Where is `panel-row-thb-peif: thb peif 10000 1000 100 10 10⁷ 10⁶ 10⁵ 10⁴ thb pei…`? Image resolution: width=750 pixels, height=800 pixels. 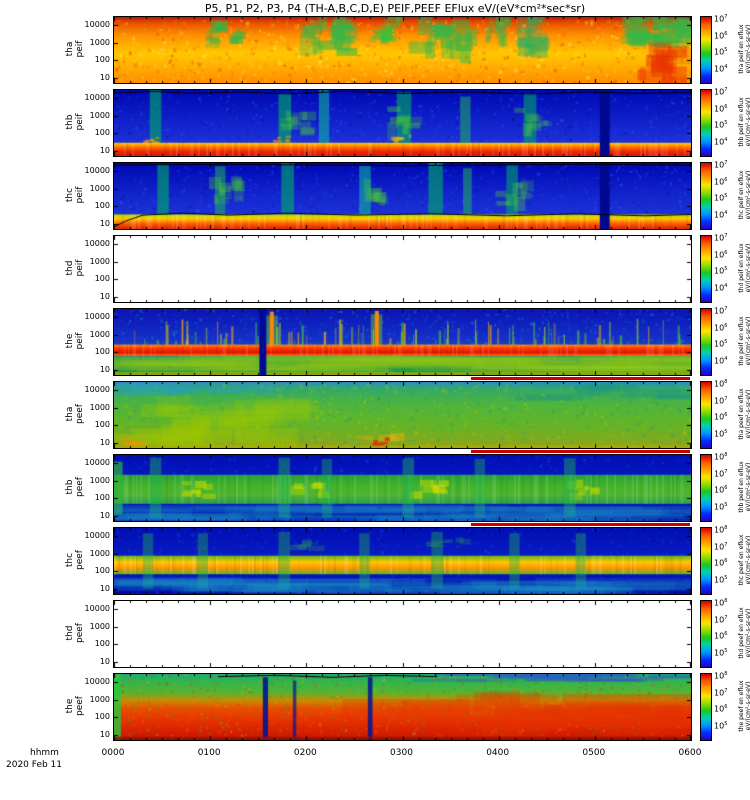 panel-row-thb-peif: thb peif 10000 1000 100 10 10⁷ 10⁶ 10⁵ 10⁴ thb pei… is located at coordinates (375, 122).